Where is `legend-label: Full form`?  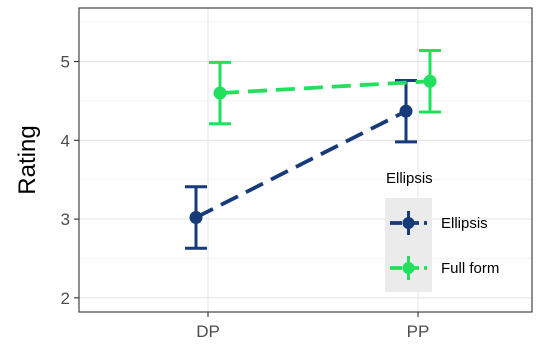
legend-label: Full form is located at coordinates (470, 268).